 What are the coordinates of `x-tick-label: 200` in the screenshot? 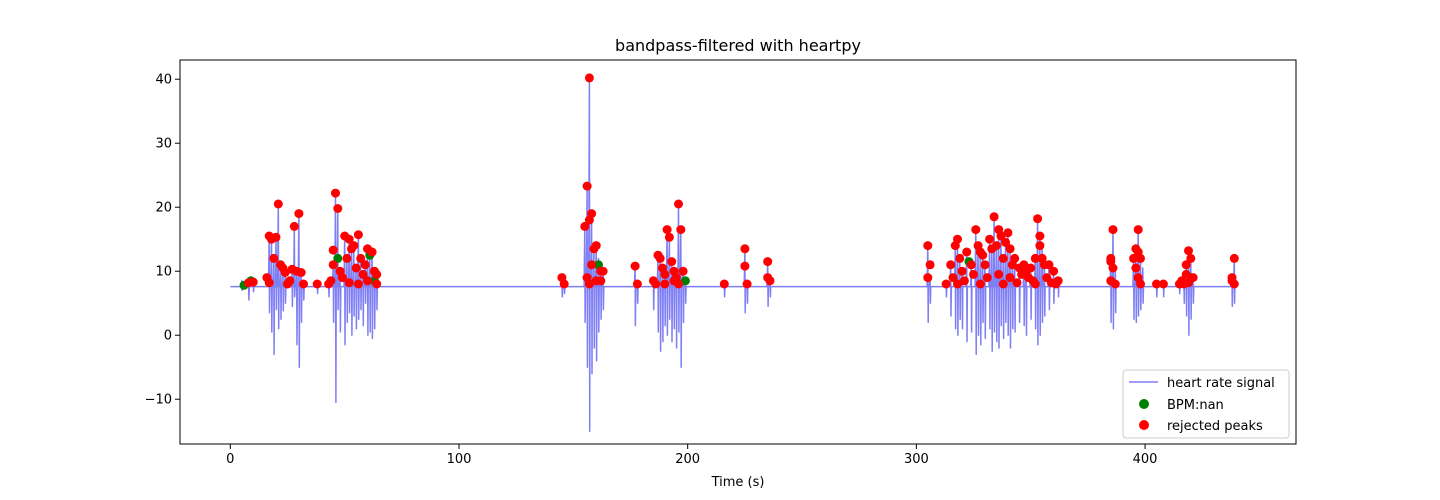 It's located at (687, 459).